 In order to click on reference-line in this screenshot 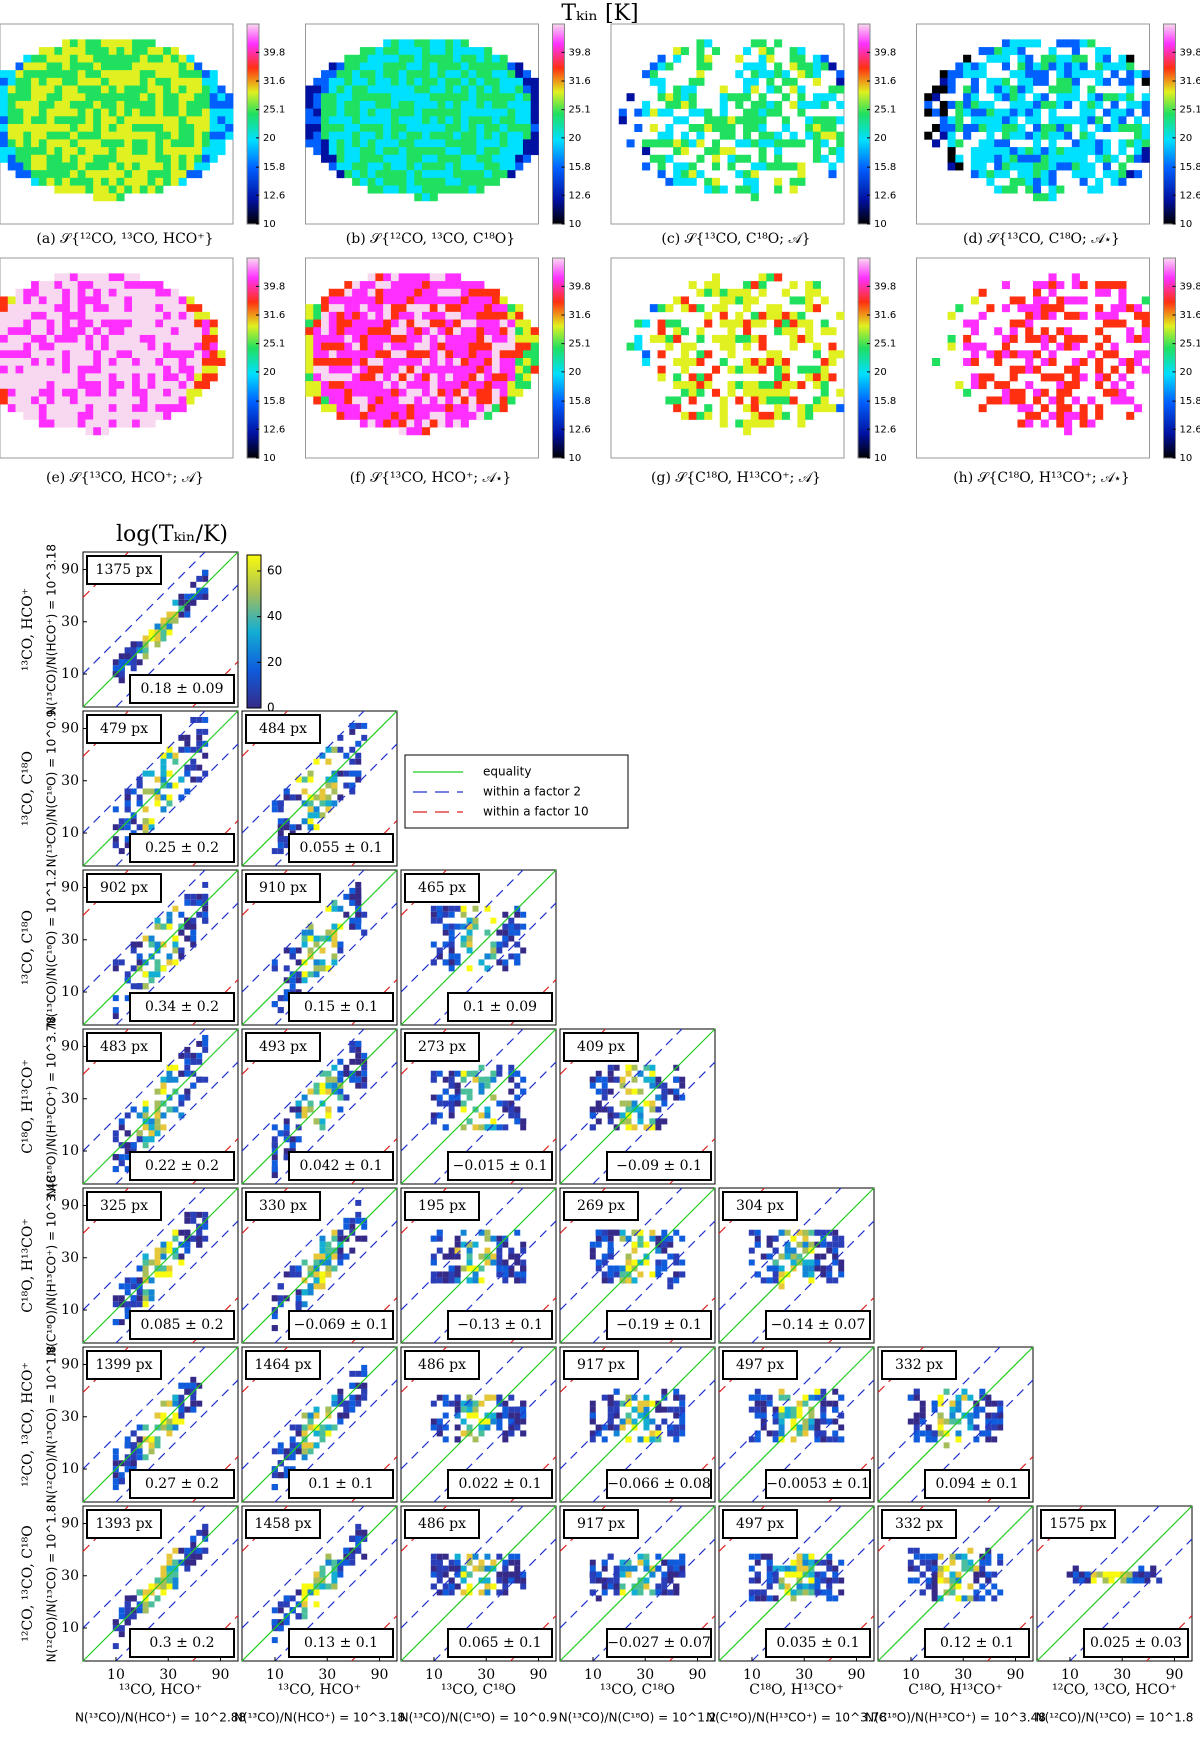, I will do `click(144, 613)`.